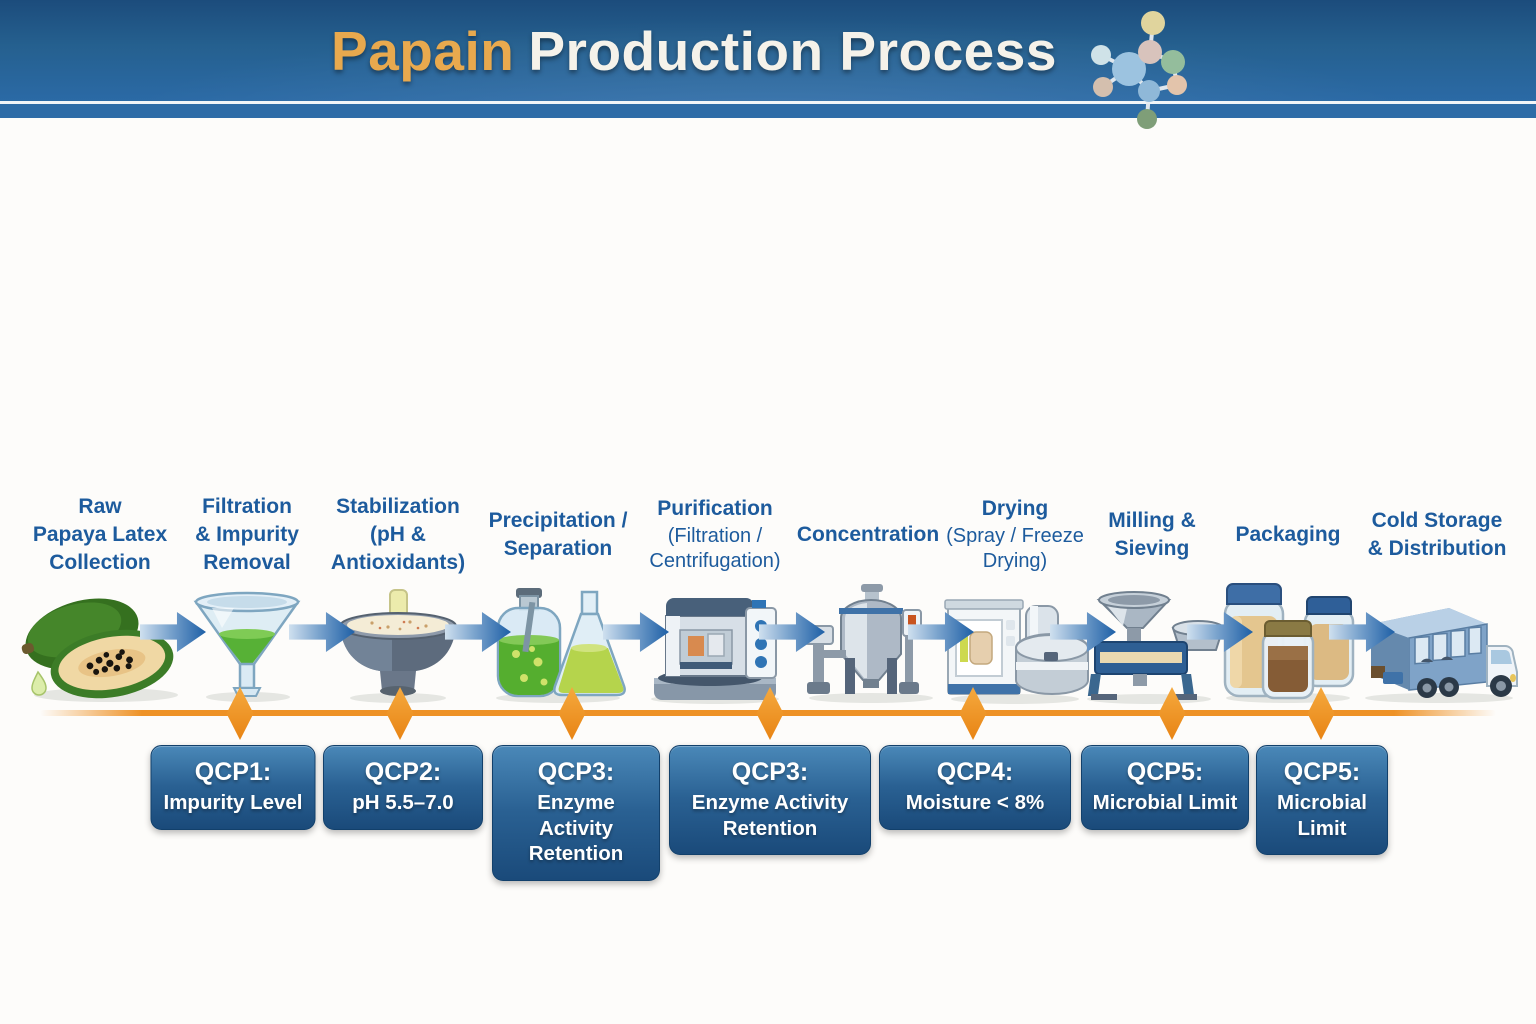 This screenshot has height=1024, width=1536. Describe the element at coordinates (1437, 644) in the screenshot. I see `truck-icon` at that location.